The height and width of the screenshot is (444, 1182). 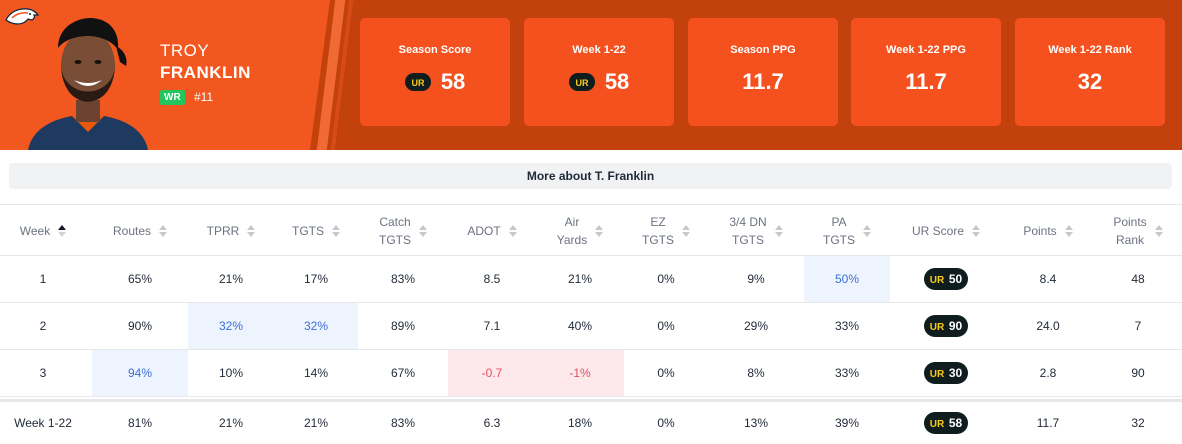 What do you see at coordinates (492, 231) in the screenshot?
I see `column-header-adot: ADOT` at bounding box center [492, 231].